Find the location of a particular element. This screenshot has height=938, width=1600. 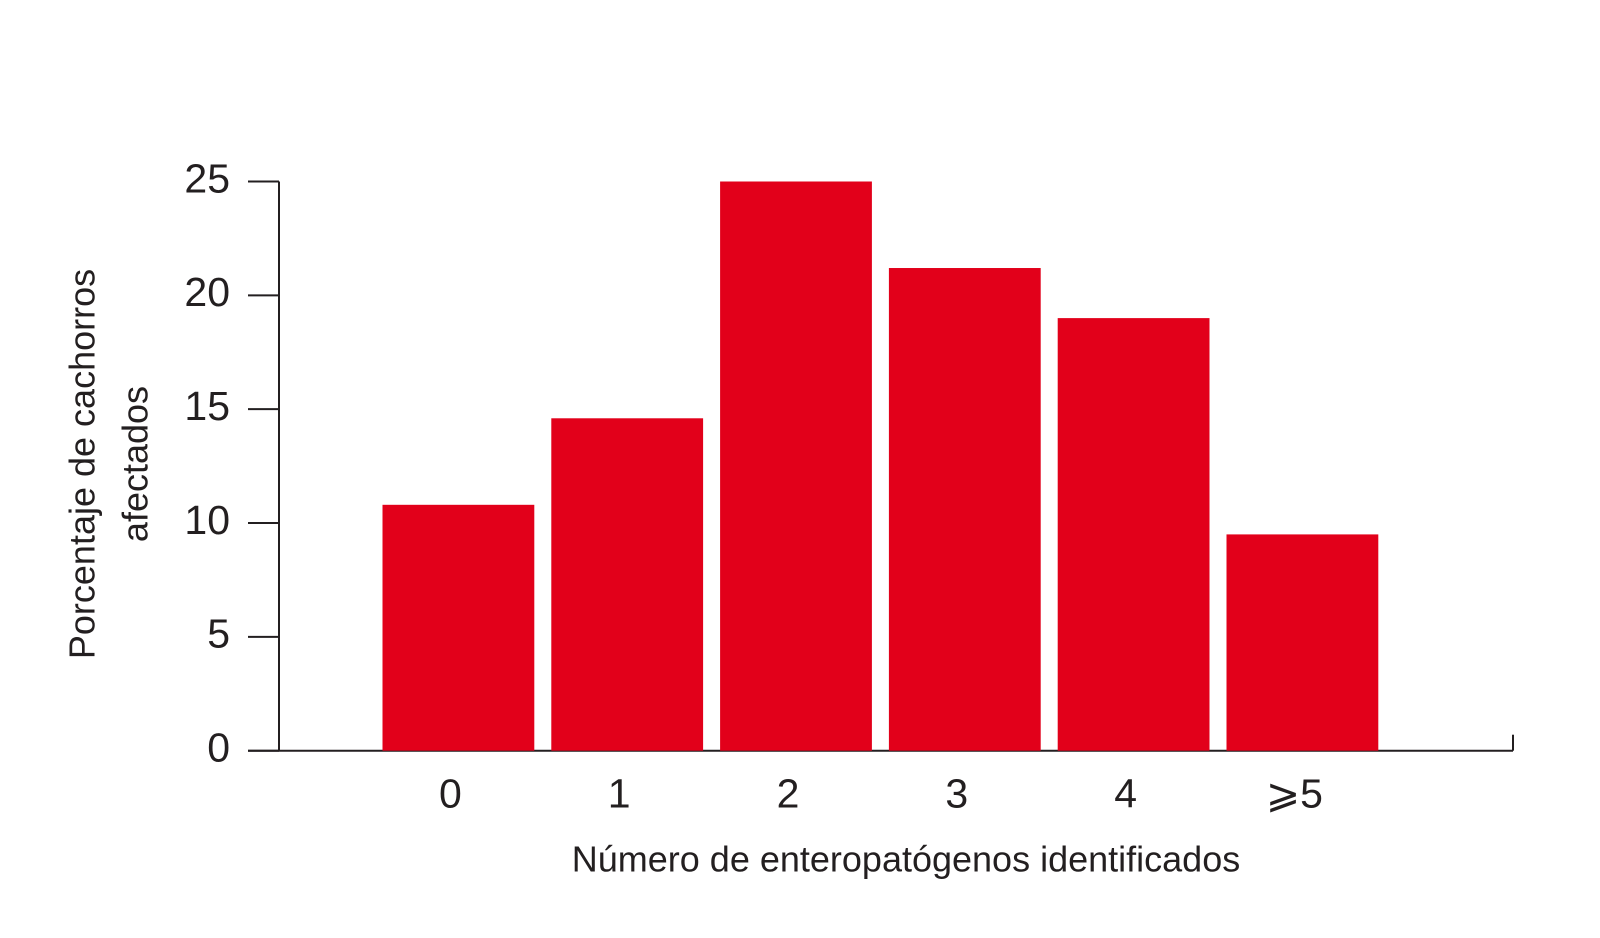

y-tick-label: 20 is located at coordinates (207, 292).